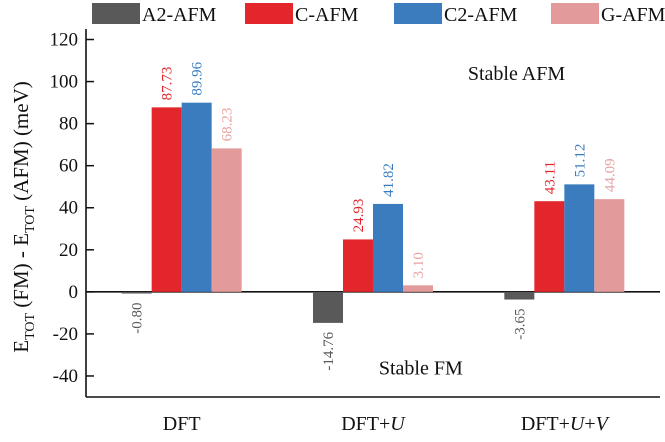 Image resolution: width=665 pixels, height=442 pixels. Describe the element at coordinates (65, 334) in the screenshot. I see `y-tick-label: -20` at that location.